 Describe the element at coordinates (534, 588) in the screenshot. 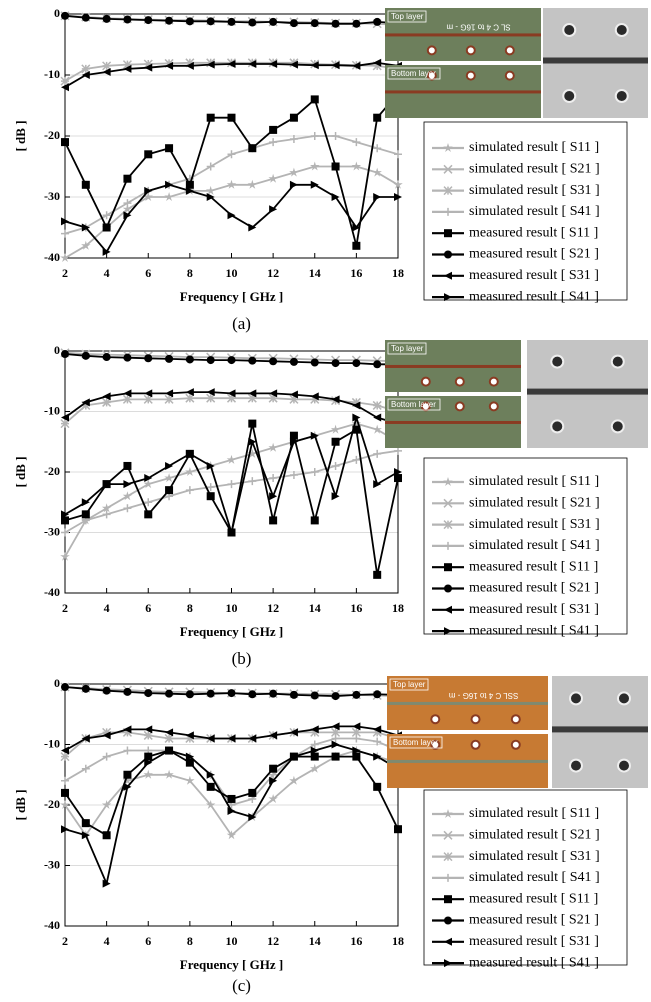

I see `legend-label: measured result [ S21 ]` at that location.